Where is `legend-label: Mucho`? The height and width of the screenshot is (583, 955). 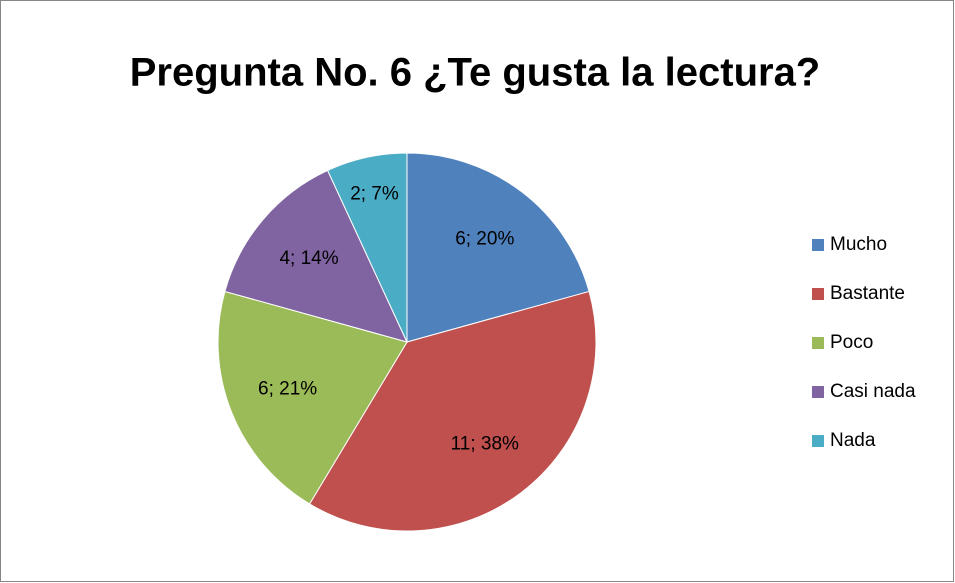
legend-label: Mucho is located at coordinates (858, 244).